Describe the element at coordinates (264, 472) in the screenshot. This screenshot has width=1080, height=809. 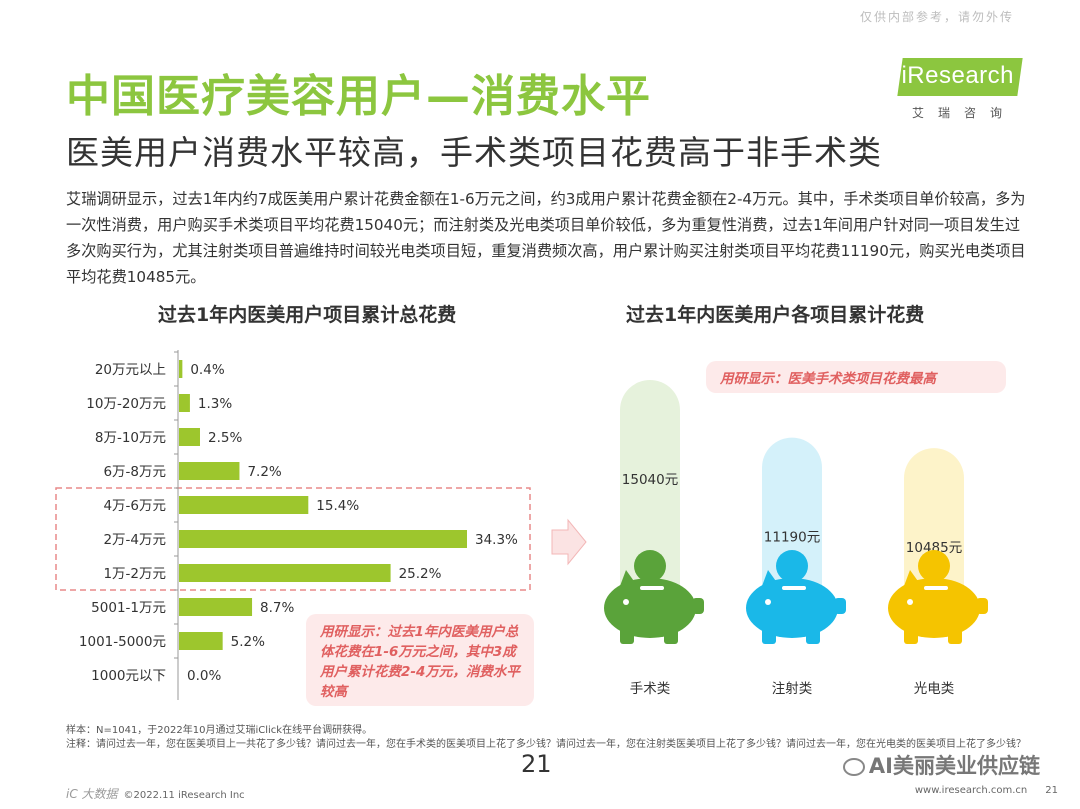
I see `value-label: 7.2%` at that location.